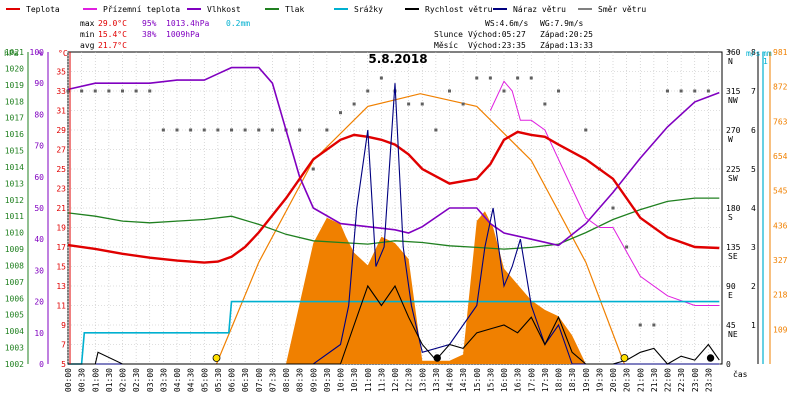  Describe the element at coordinates (459, 9) in the screenshot. I see `legend-label: Rychlost větru` at that location.